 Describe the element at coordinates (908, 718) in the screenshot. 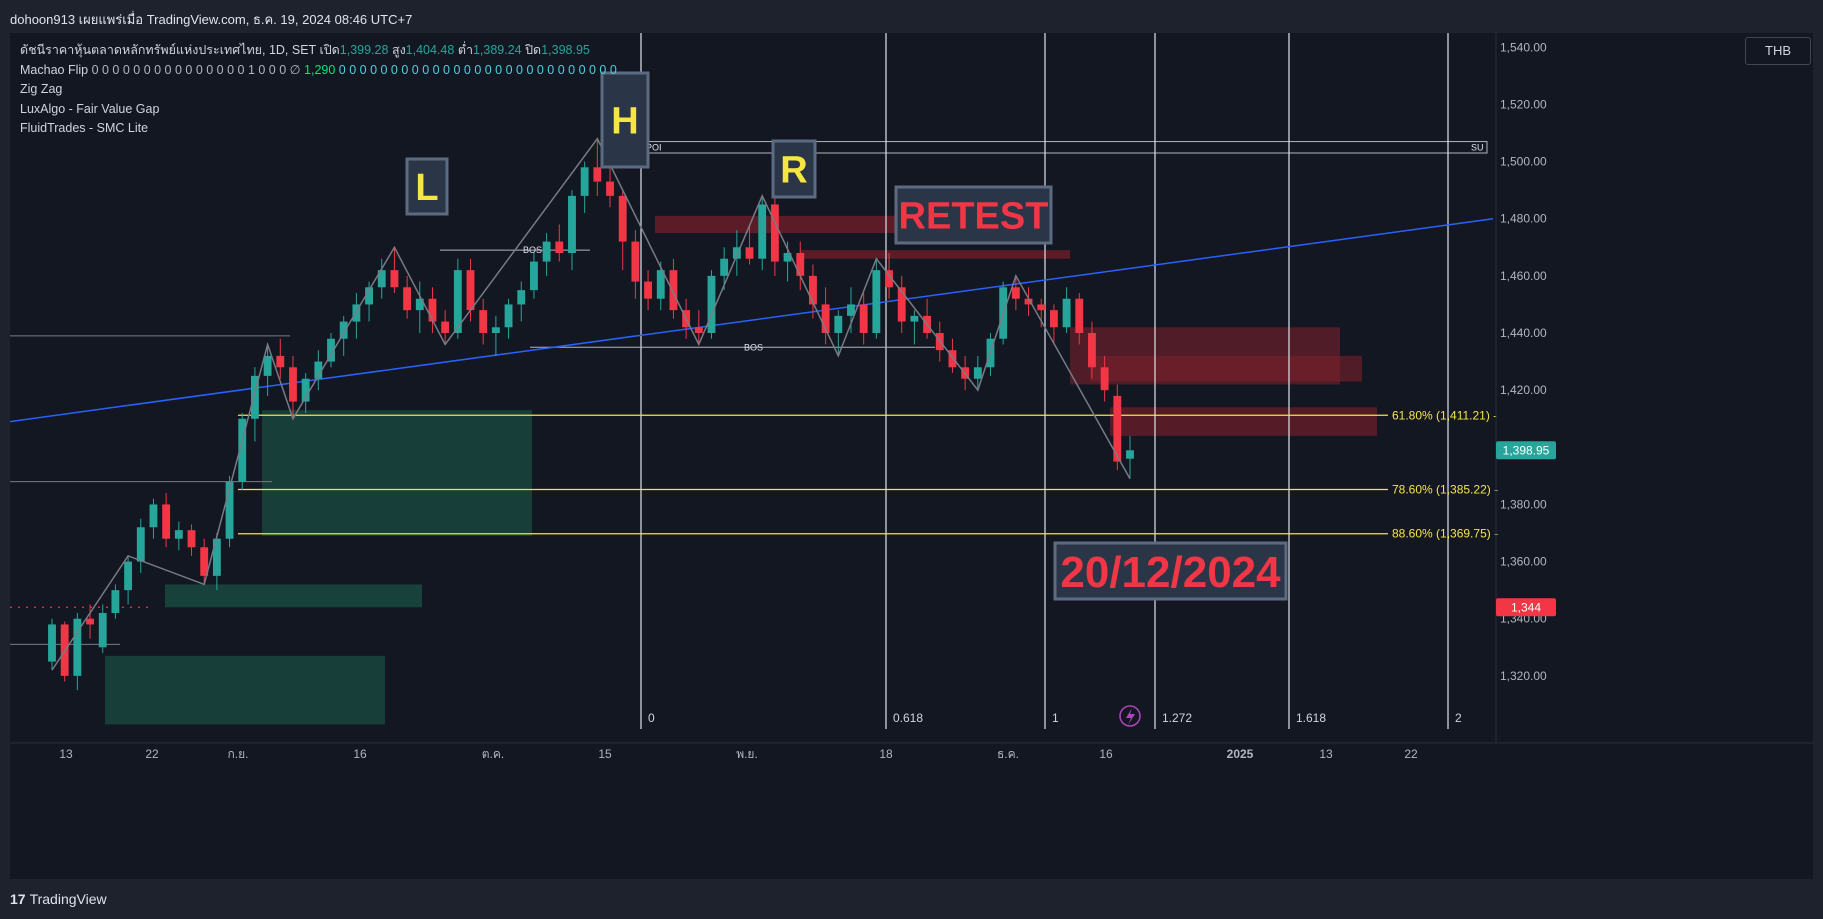

I see `fib-time-label: 0.618` at that location.